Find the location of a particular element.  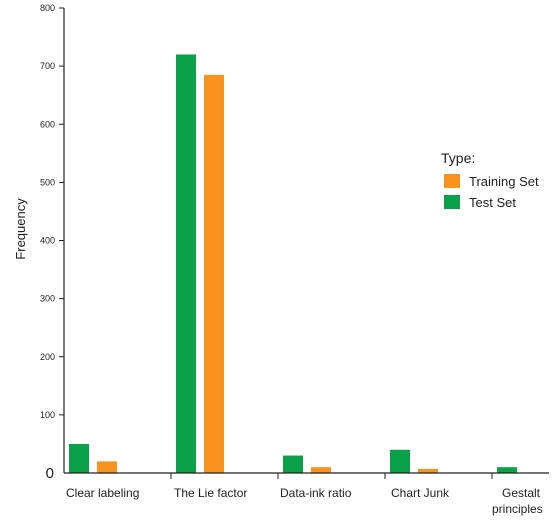

y-tick-label-400: 400 is located at coordinates (47, 241).